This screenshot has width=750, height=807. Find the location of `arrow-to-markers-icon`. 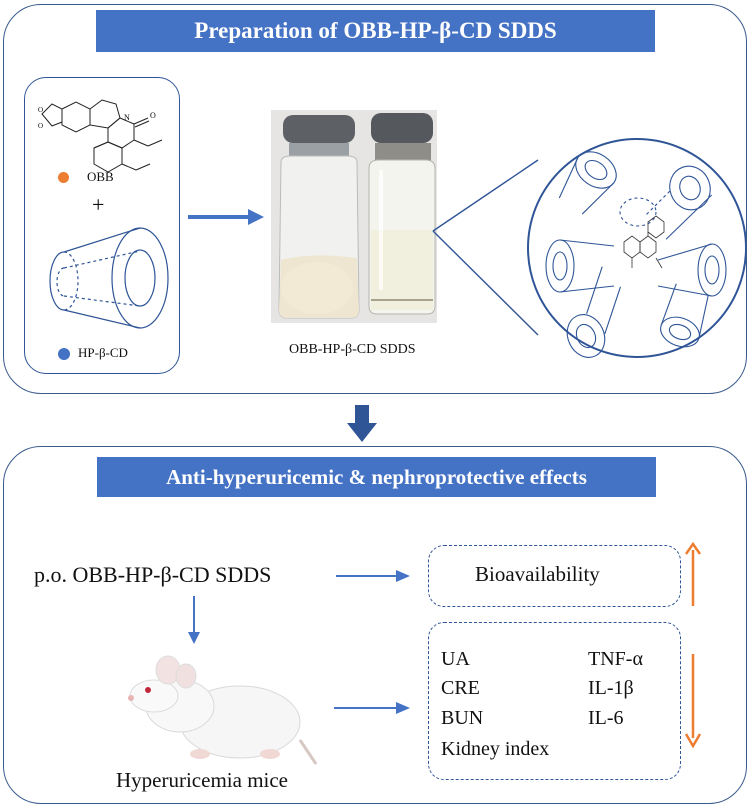

arrow-to-markers-icon is located at coordinates (372, 708).